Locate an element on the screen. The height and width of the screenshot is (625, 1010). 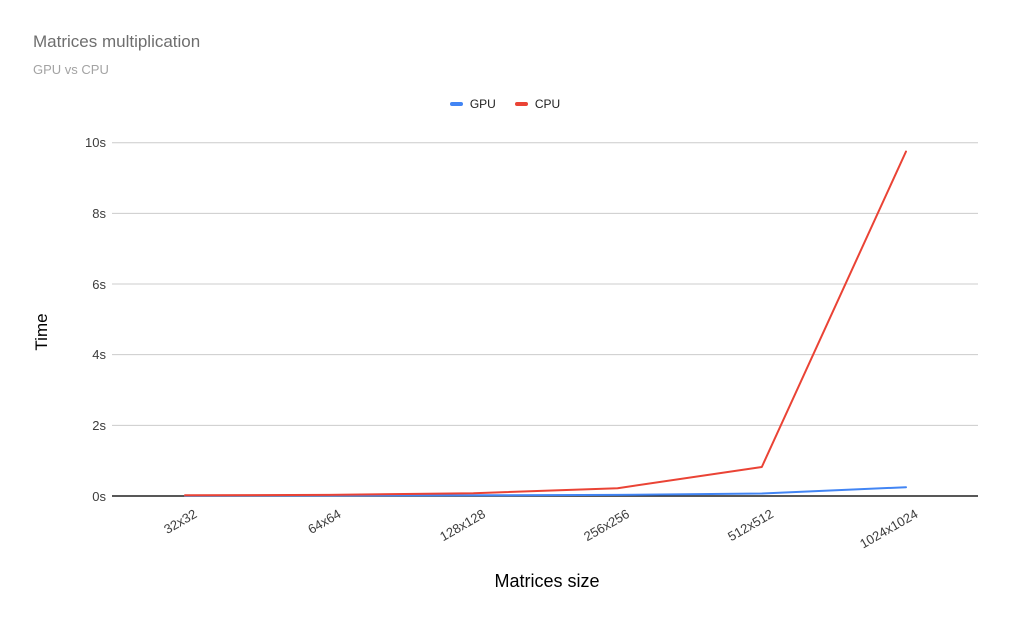
y-tick-label-2s: 2s is located at coordinates (99, 425).